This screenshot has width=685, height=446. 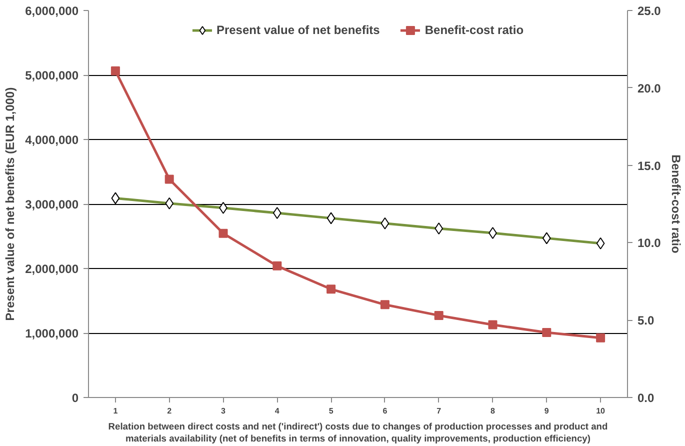 I want to click on y2-tick-label: 10.0, so click(x=650, y=243).